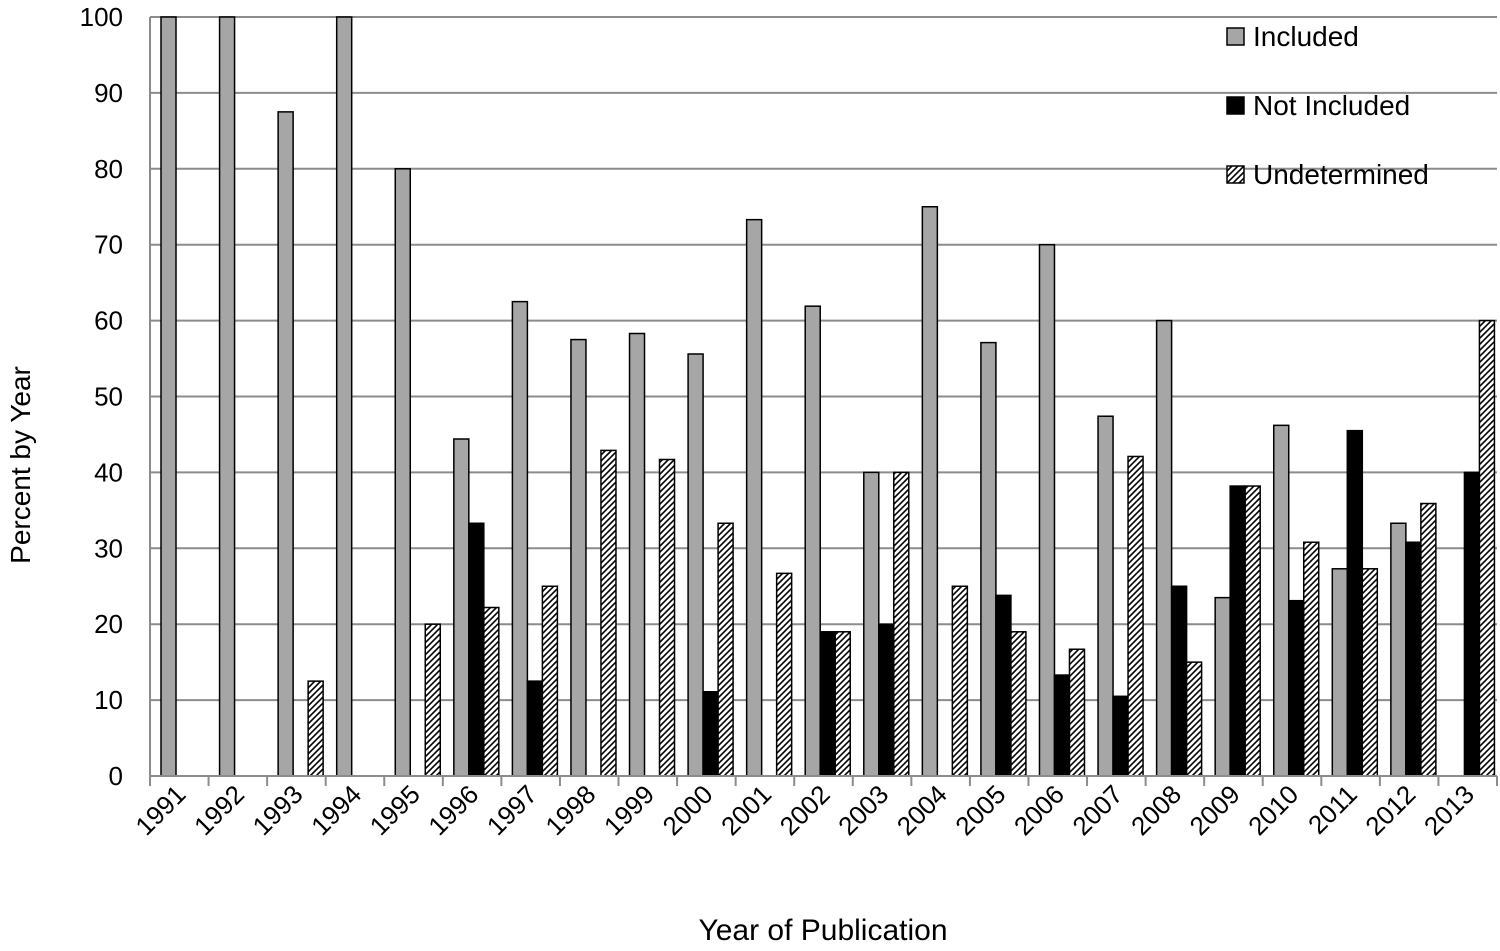 Image resolution: width=1500 pixels, height=951 pixels. I want to click on y-tick-label: 50, so click(108, 397).